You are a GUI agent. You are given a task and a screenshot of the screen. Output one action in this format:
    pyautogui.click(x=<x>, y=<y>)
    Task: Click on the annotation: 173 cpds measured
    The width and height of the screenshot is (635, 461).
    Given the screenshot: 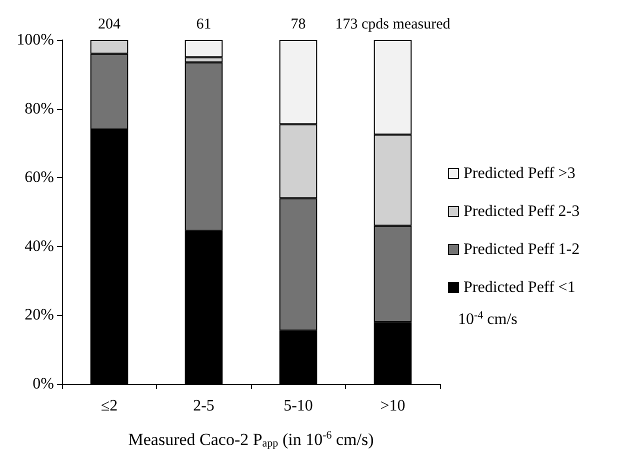 What is the action you would take?
    pyautogui.click(x=393, y=24)
    